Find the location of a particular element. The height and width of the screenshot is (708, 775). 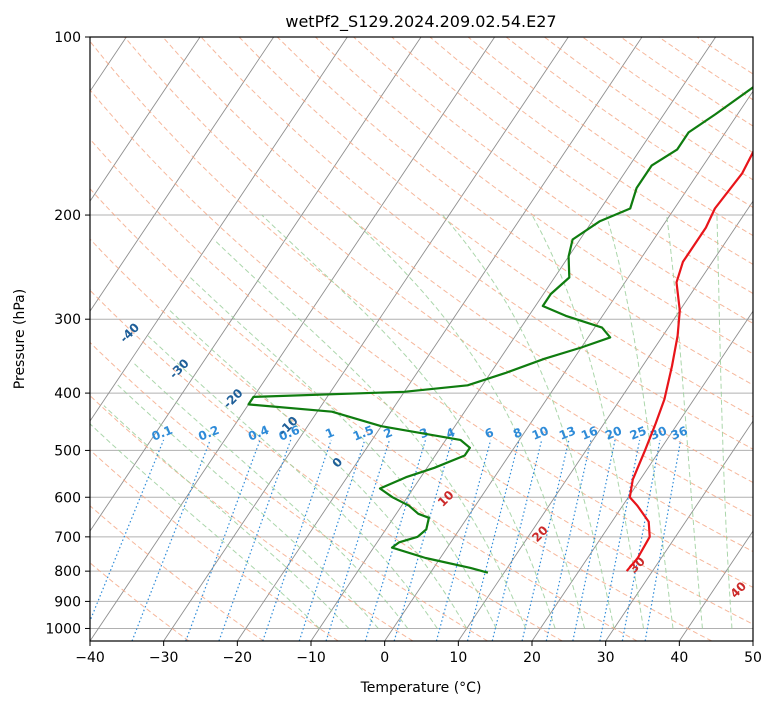

dry-adiabat-label: -50 is located at coordinates (81, 293).